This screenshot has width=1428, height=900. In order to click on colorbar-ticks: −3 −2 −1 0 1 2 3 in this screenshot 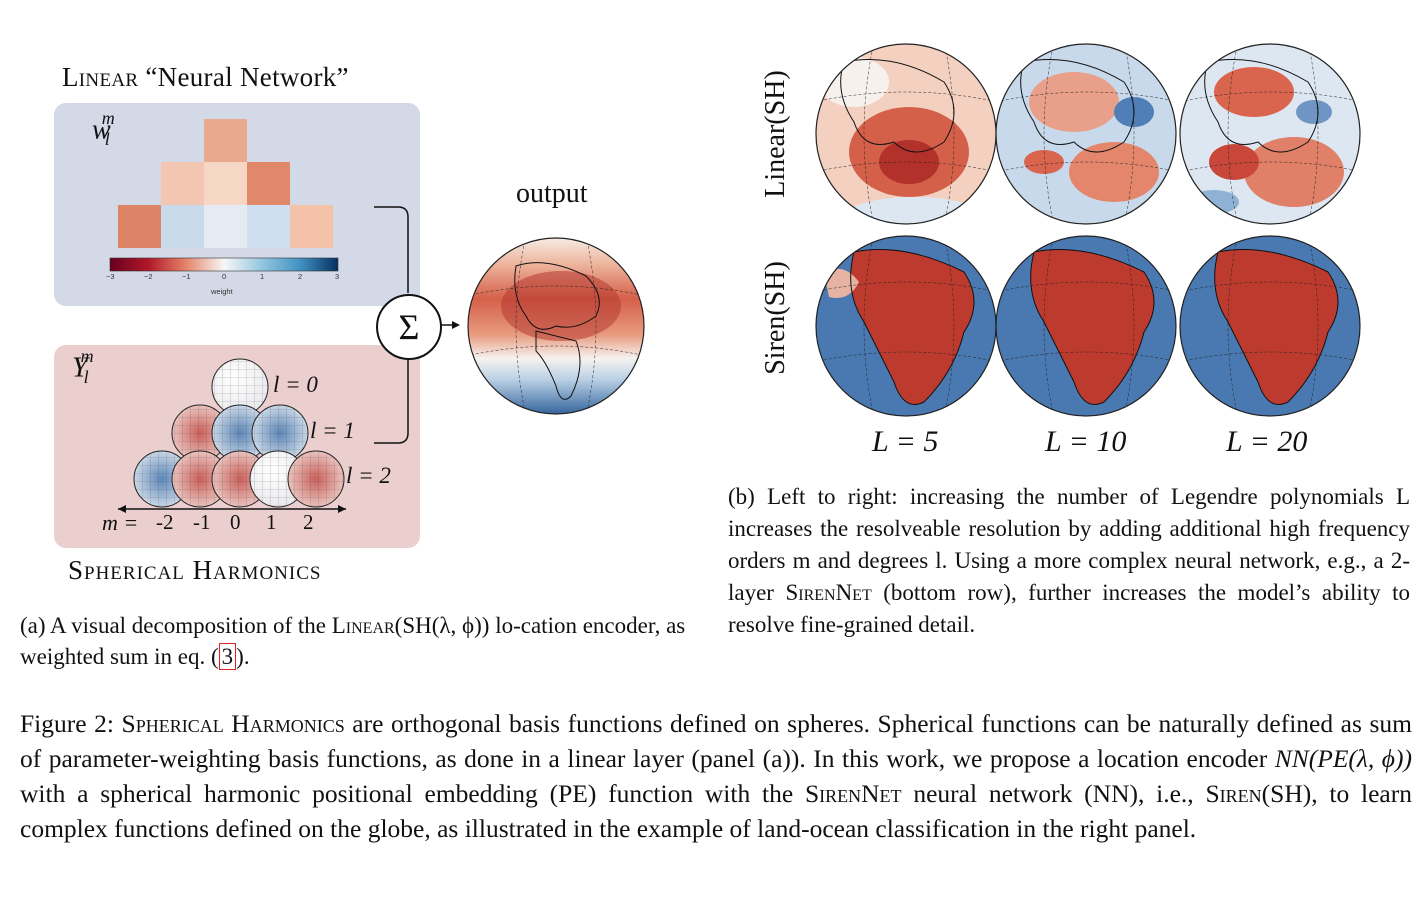, I will do `click(223, 276)`.